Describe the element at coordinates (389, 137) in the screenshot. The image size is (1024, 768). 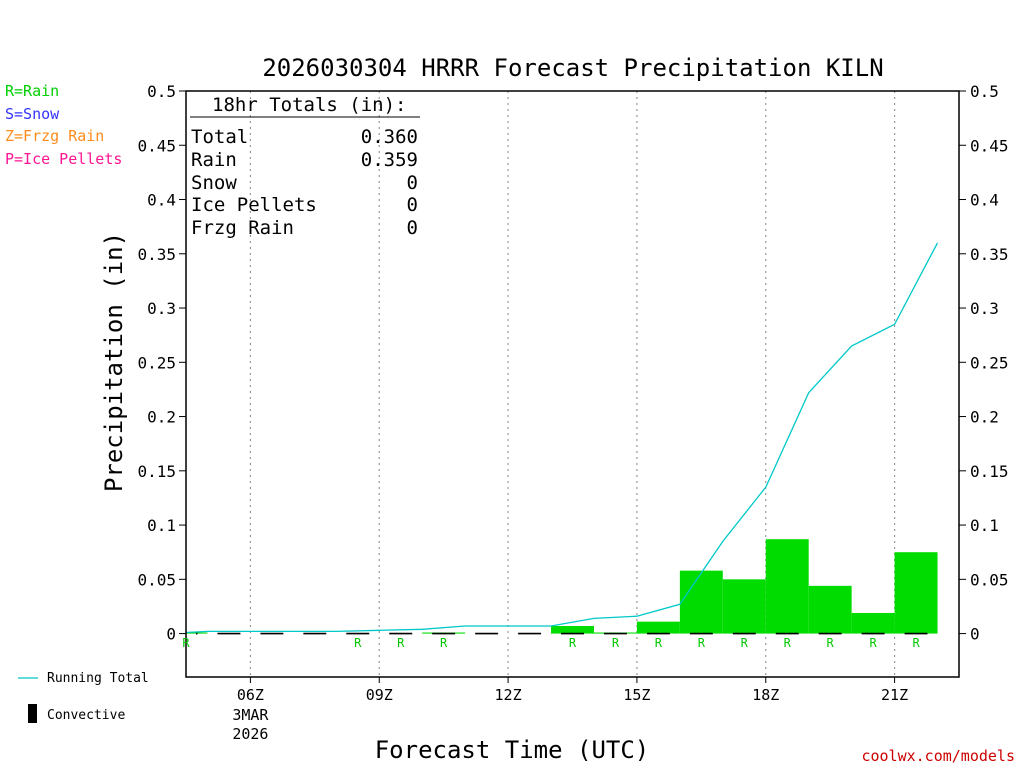
I see `totals-total-value: 0.360` at that location.